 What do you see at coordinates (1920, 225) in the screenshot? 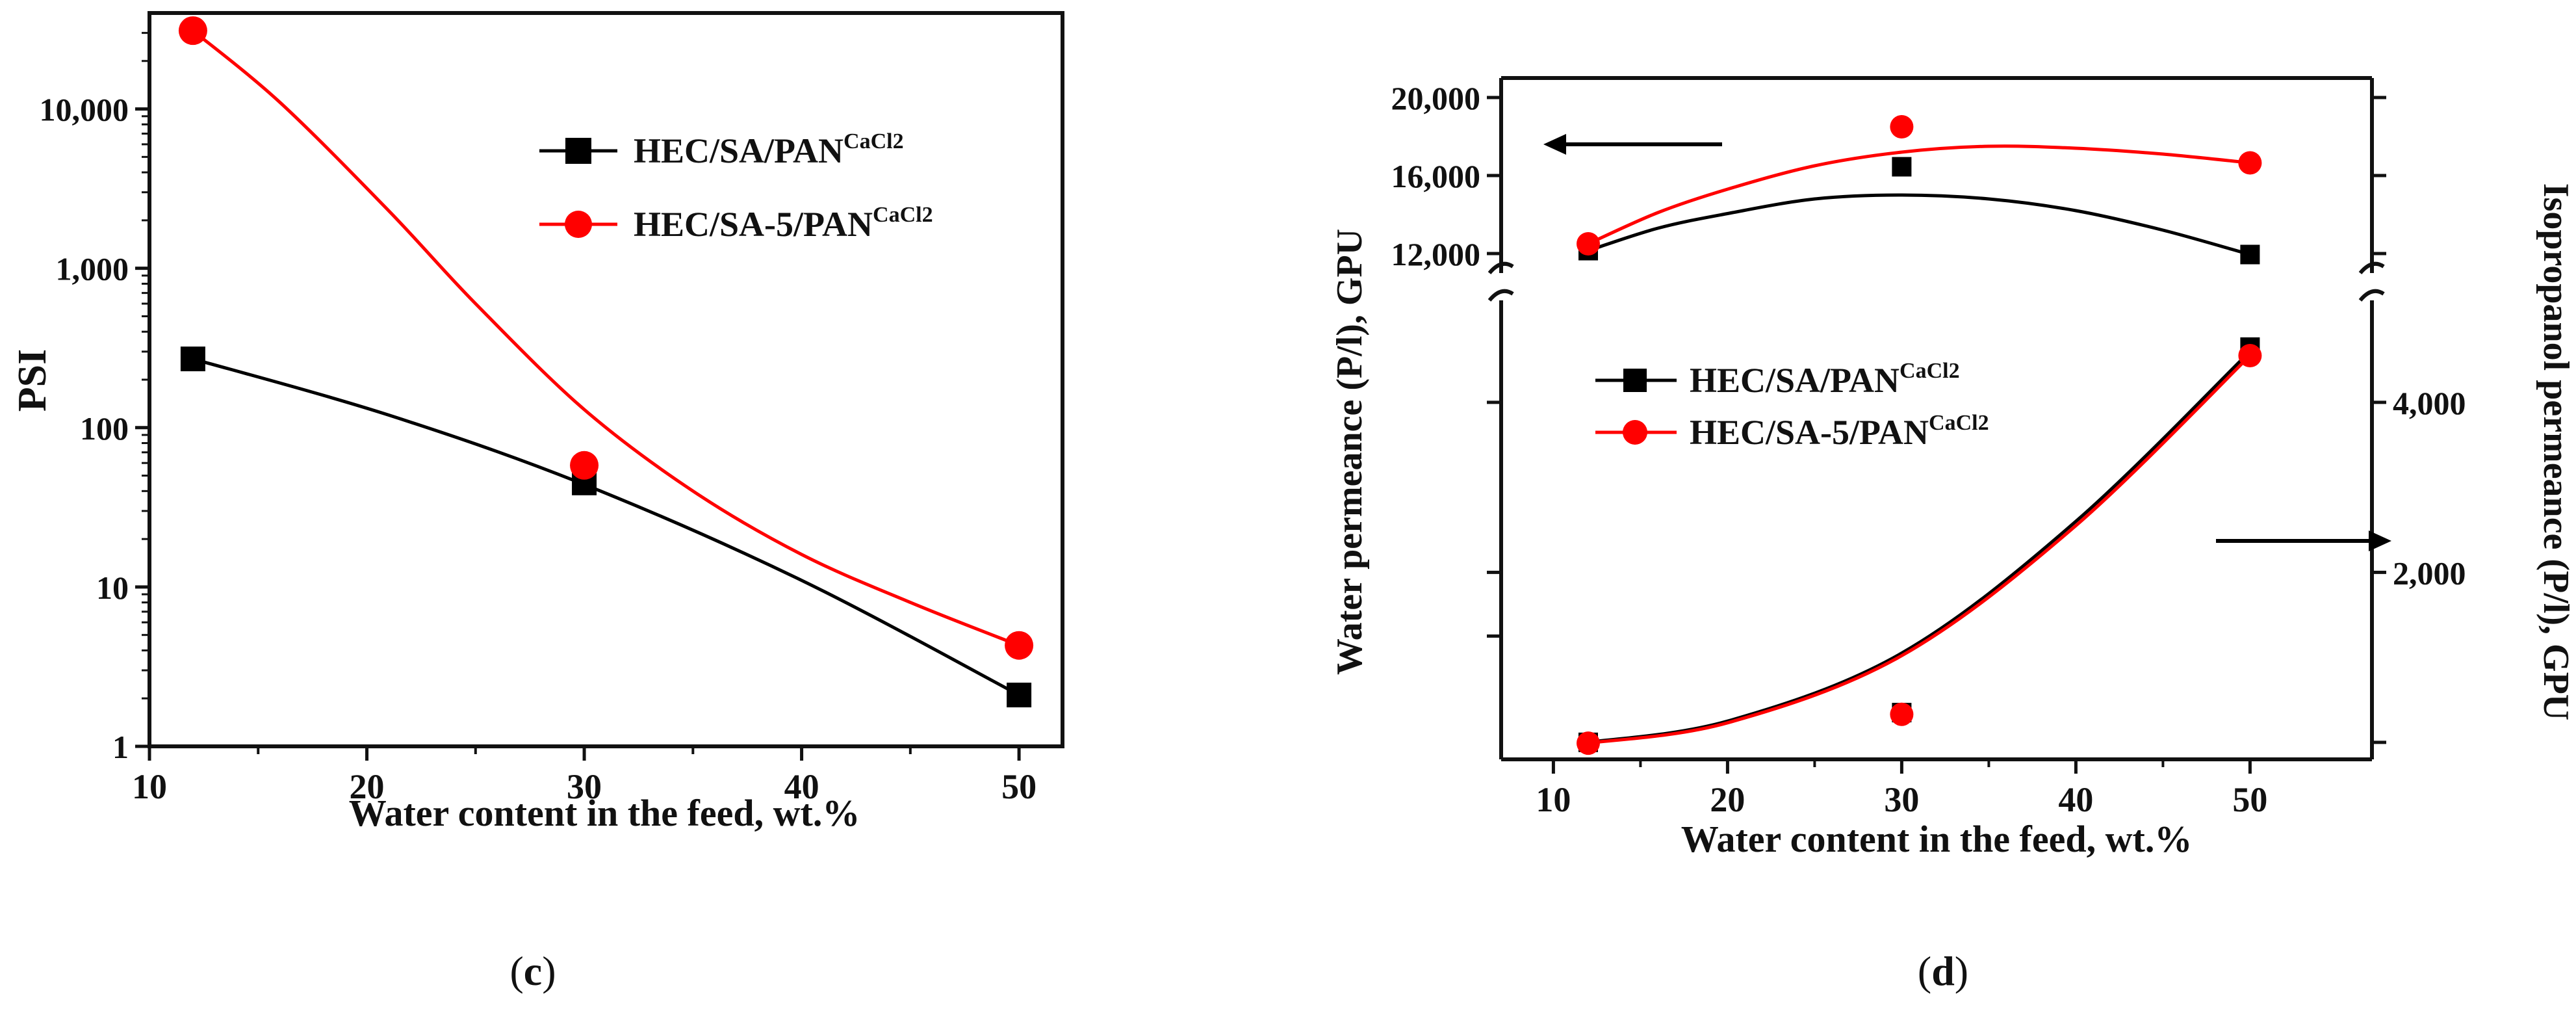
I see `water-fit-line-series1` at bounding box center [1920, 225].